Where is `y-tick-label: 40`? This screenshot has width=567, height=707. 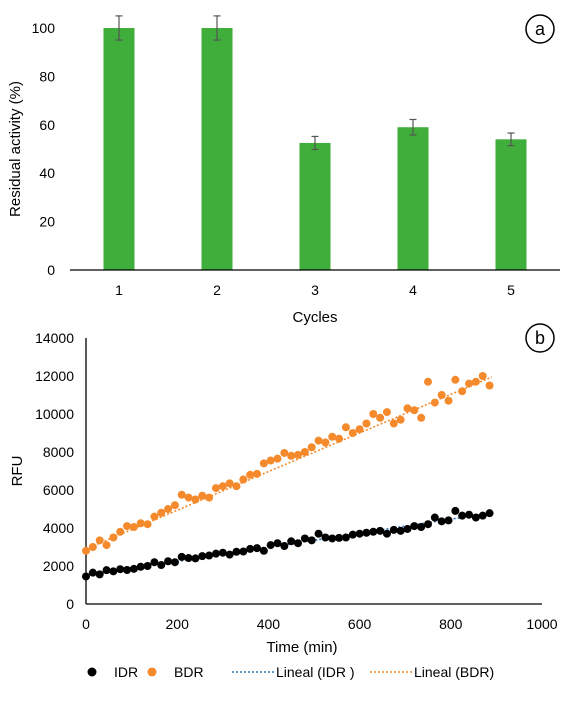
y-tick-label: 40 is located at coordinates (47, 173).